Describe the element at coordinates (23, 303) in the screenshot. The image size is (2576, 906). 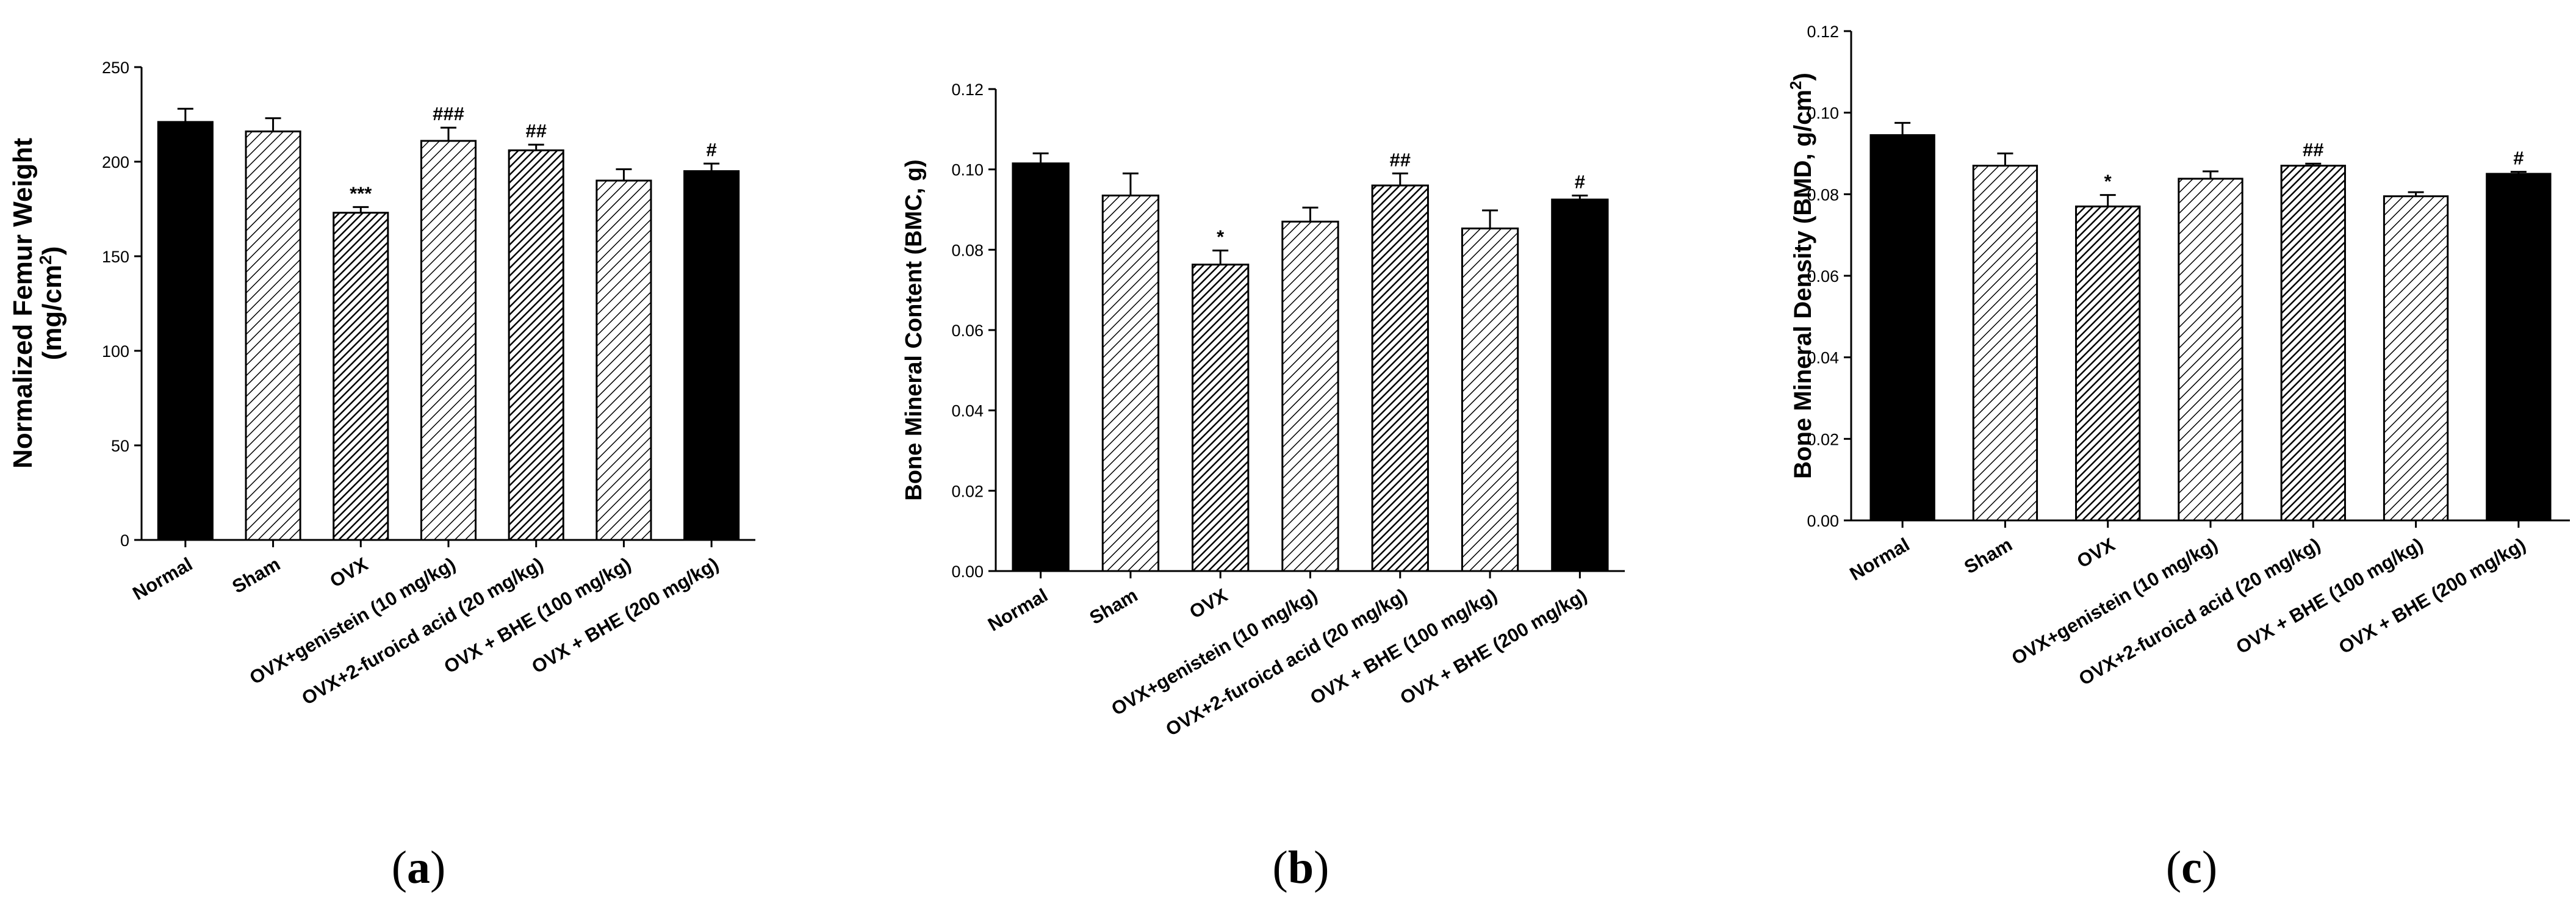
I see `y-axis-label-line1: Normalized Femur Weight` at that location.